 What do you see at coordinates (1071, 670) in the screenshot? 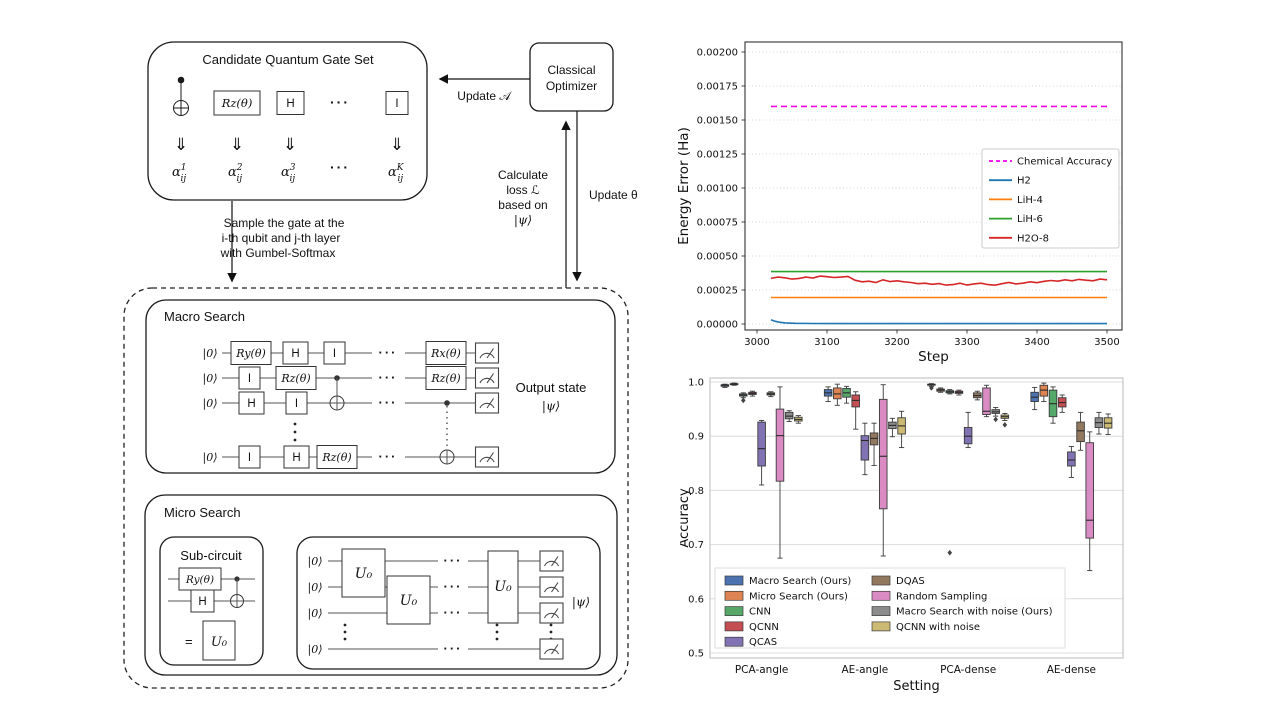
I see `x-tick-label: AE-dense` at bounding box center [1071, 670].